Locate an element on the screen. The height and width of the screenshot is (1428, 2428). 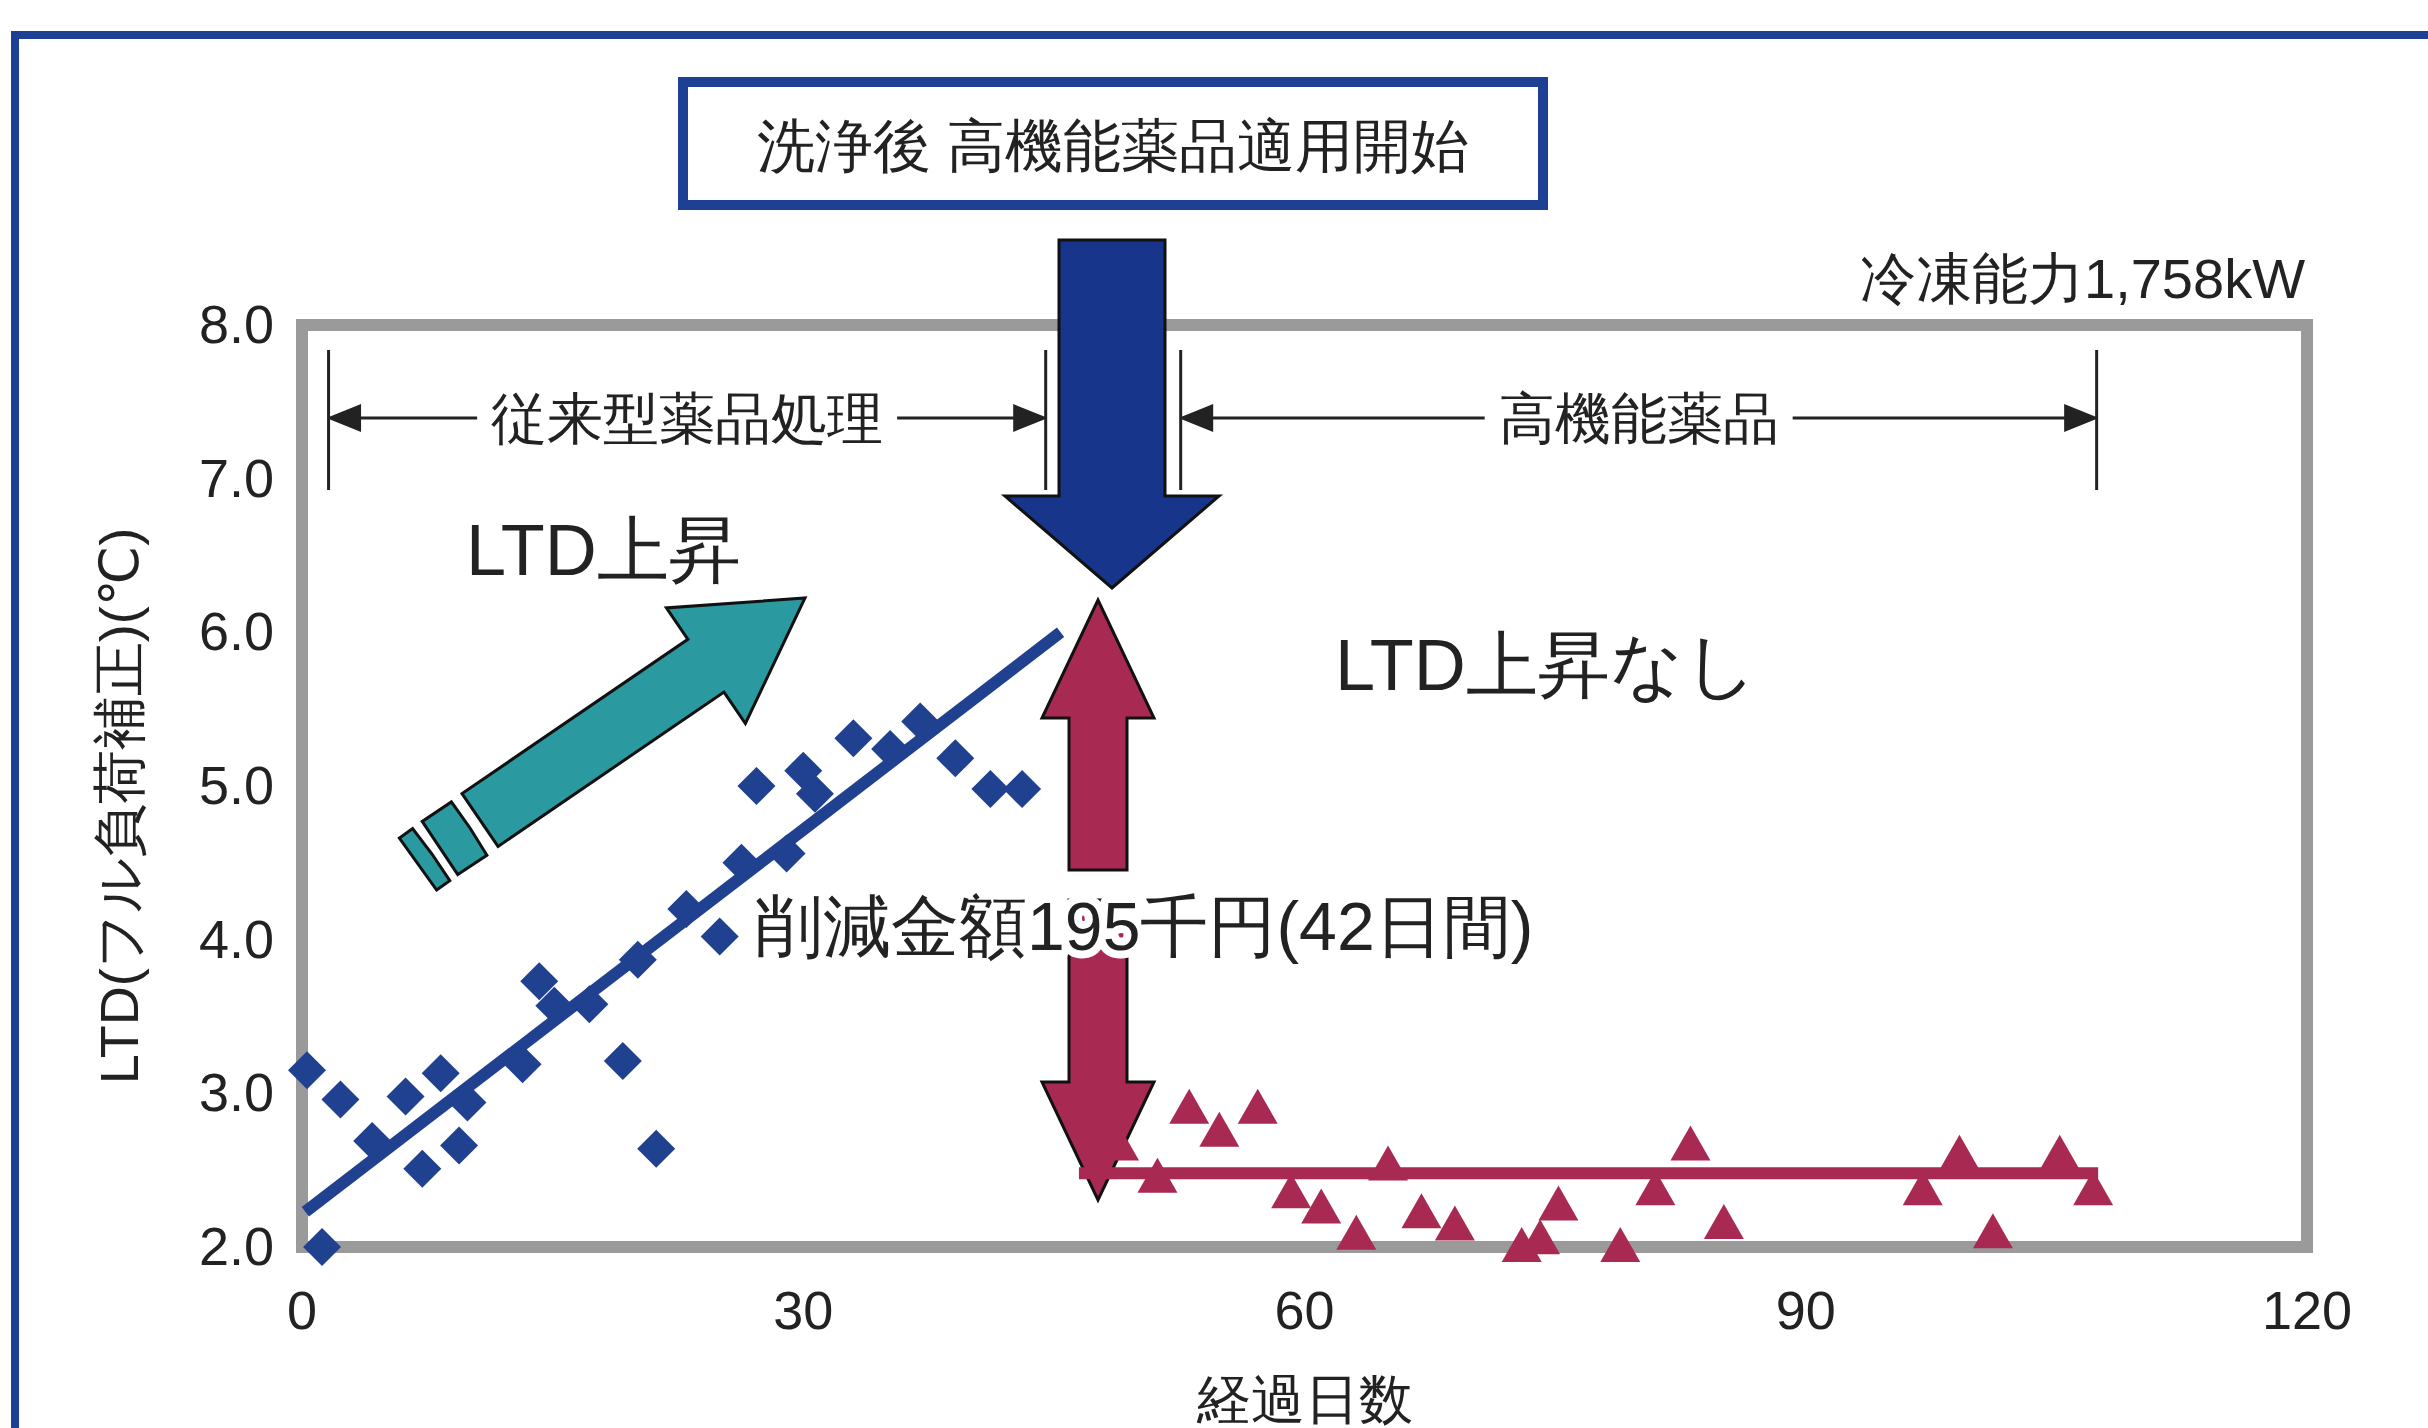
text: 洗浄後 高機能薬品適用開始 is located at coordinates (1113, 145).